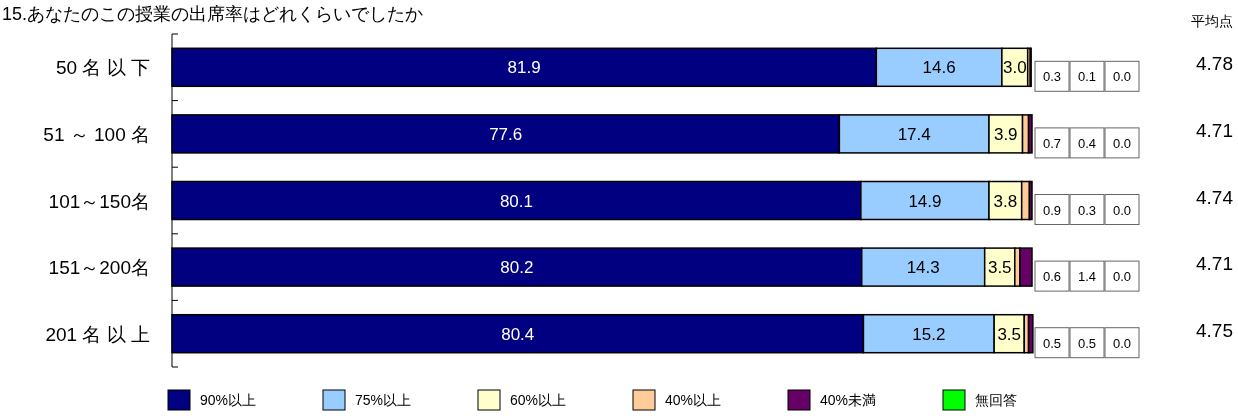 The height and width of the screenshot is (416, 1238). What do you see at coordinates (1030, 333) in the screenshot?
I see `bar` at bounding box center [1030, 333].